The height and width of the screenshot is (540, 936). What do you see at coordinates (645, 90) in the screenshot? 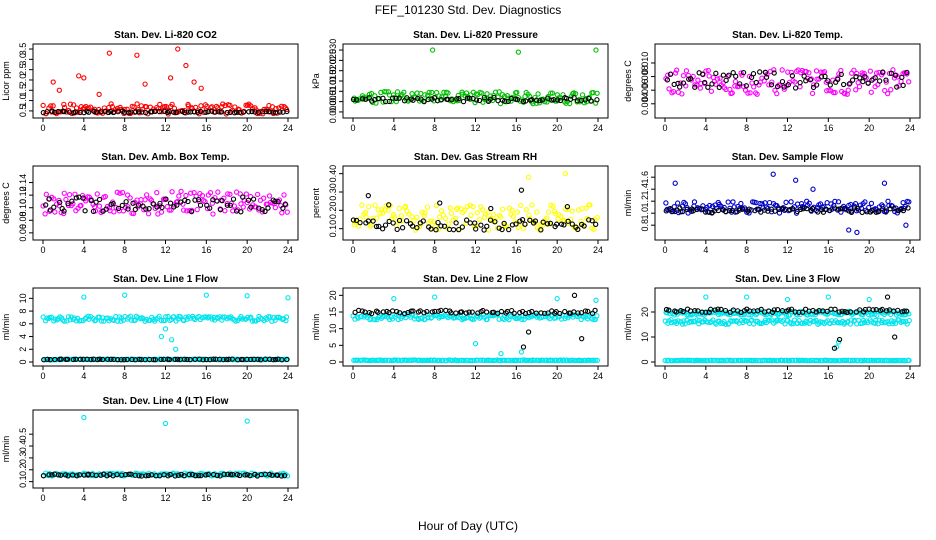
I see `y-tick-label: 0.006` at bounding box center [645, 90].